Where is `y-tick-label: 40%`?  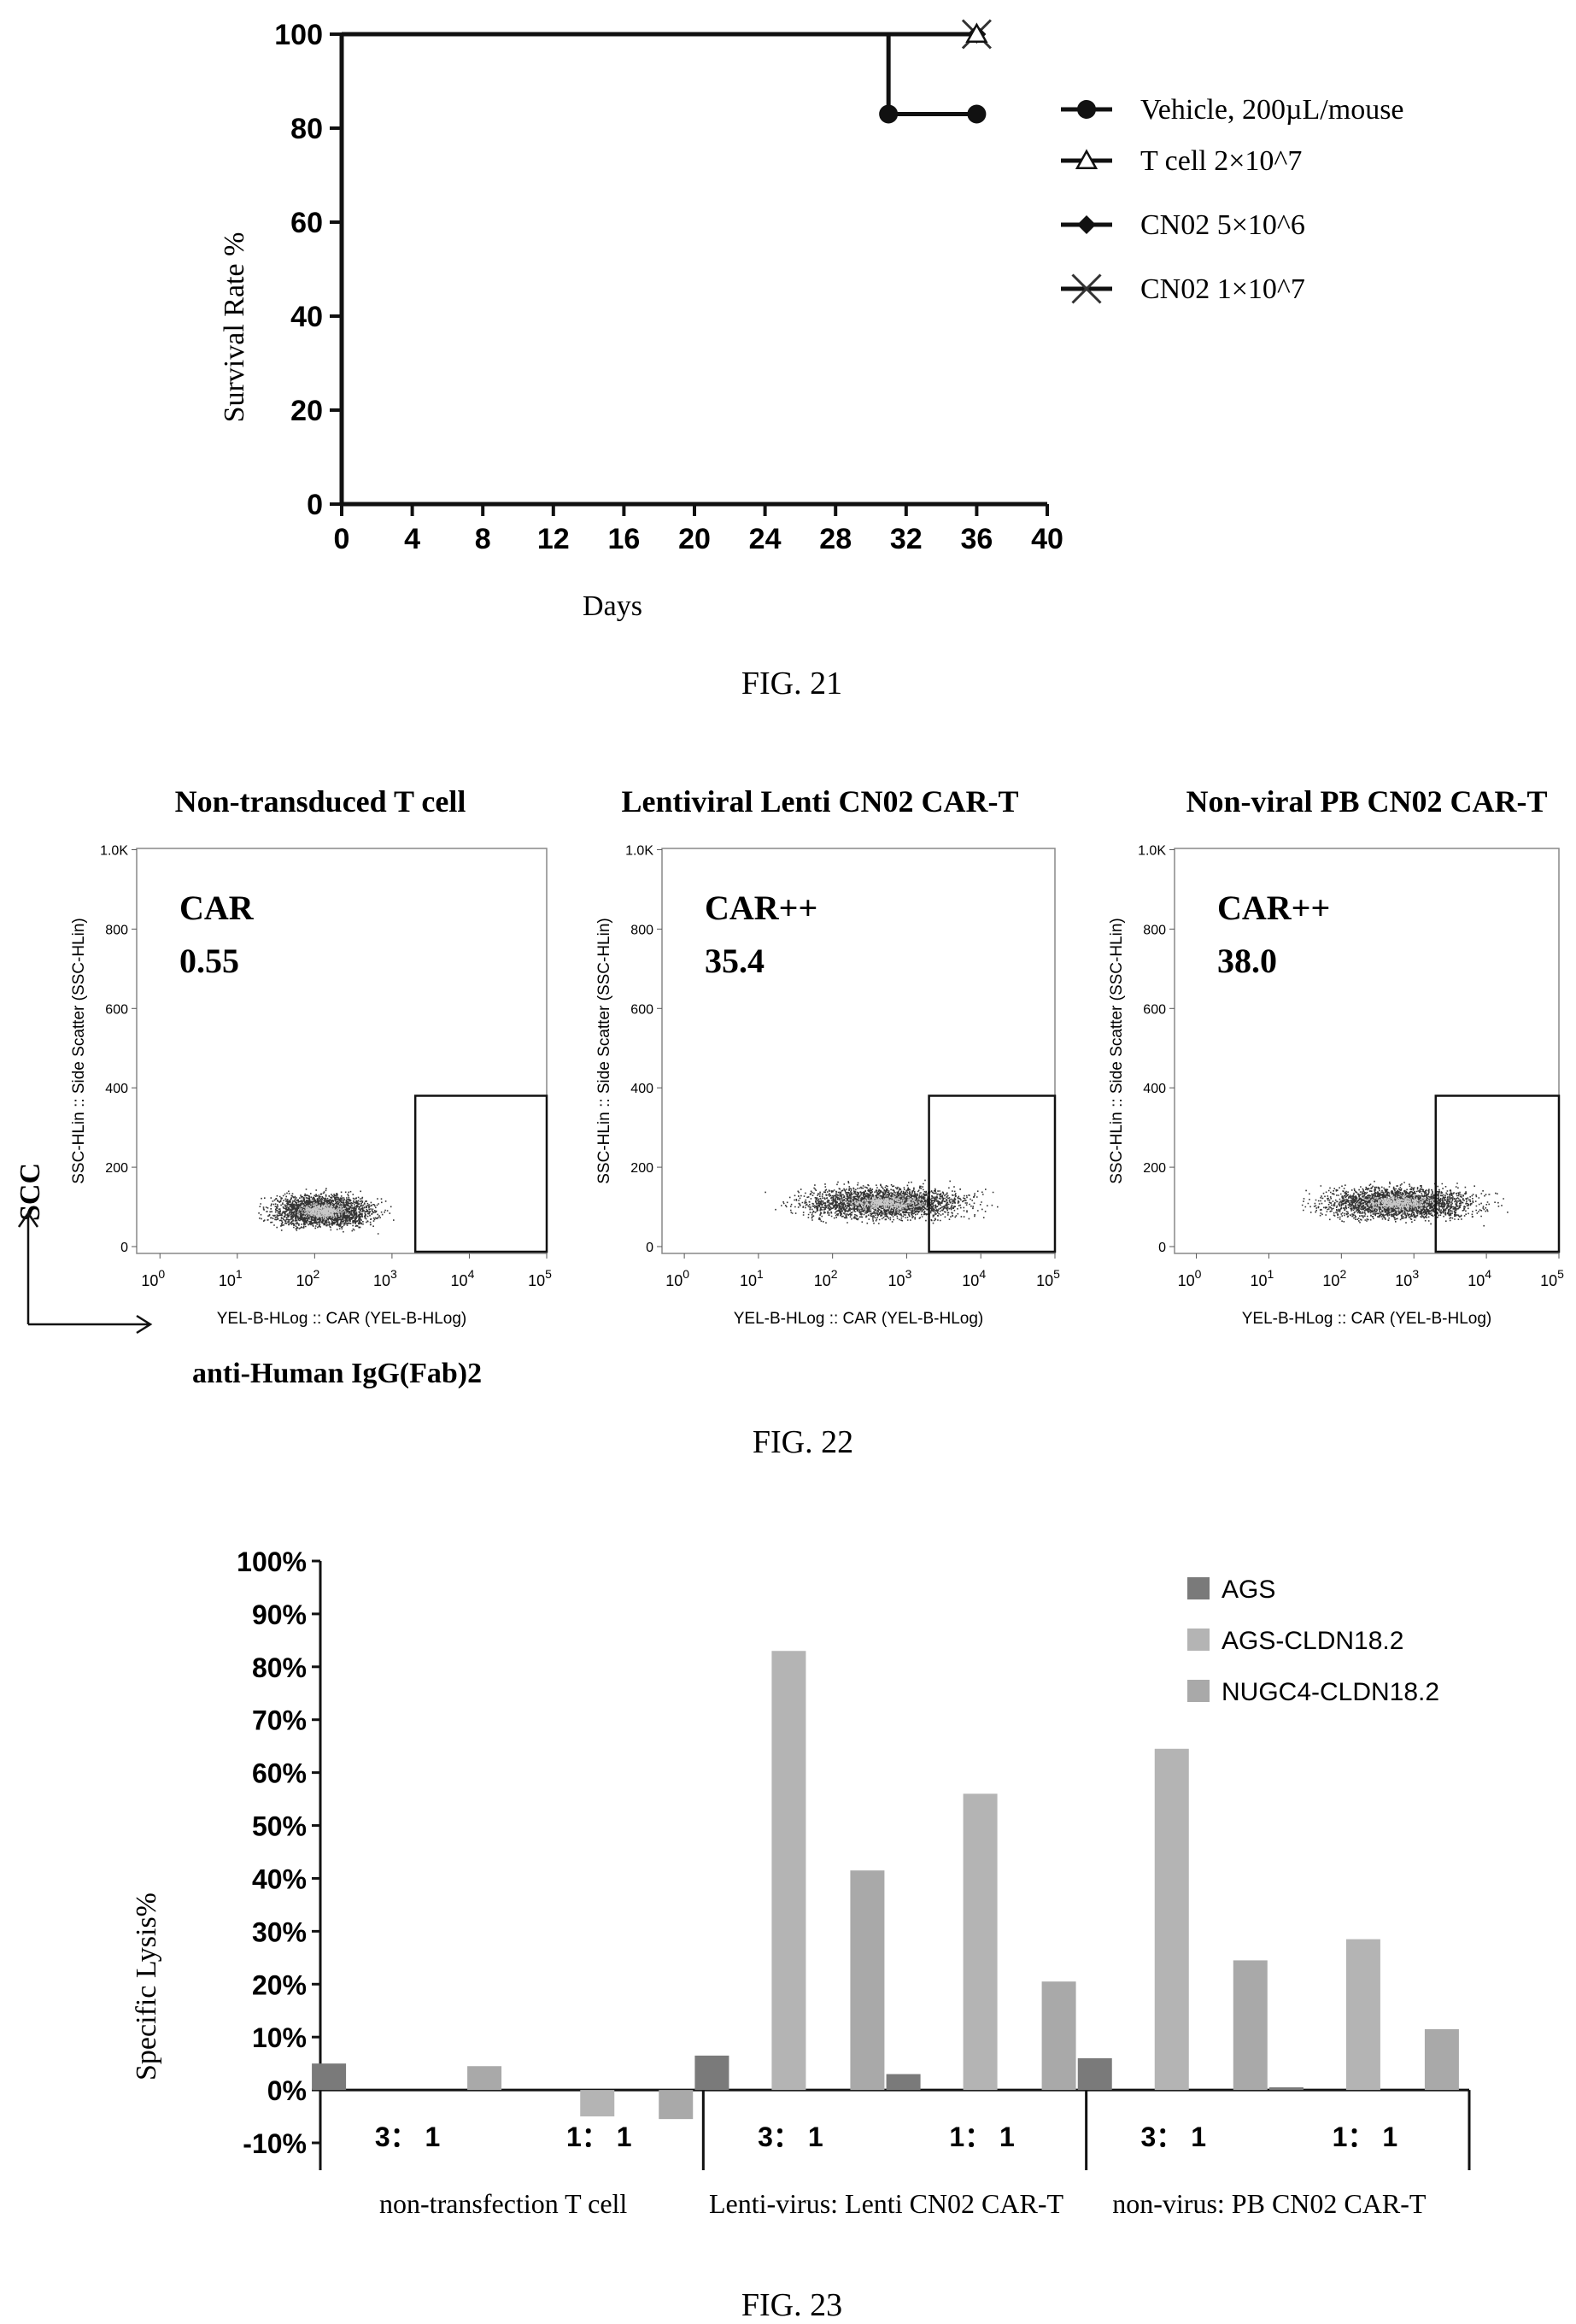 y-tick-label: 40% is located at coordinates (279, 1878).